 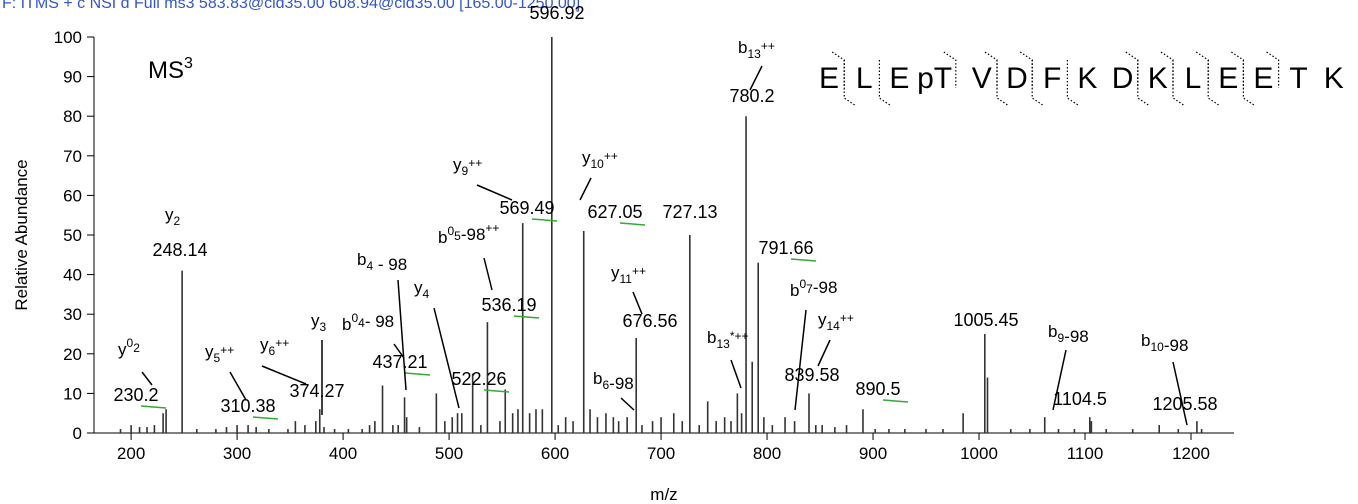 I want to click on residue: D, so click(x=1123, y=78).